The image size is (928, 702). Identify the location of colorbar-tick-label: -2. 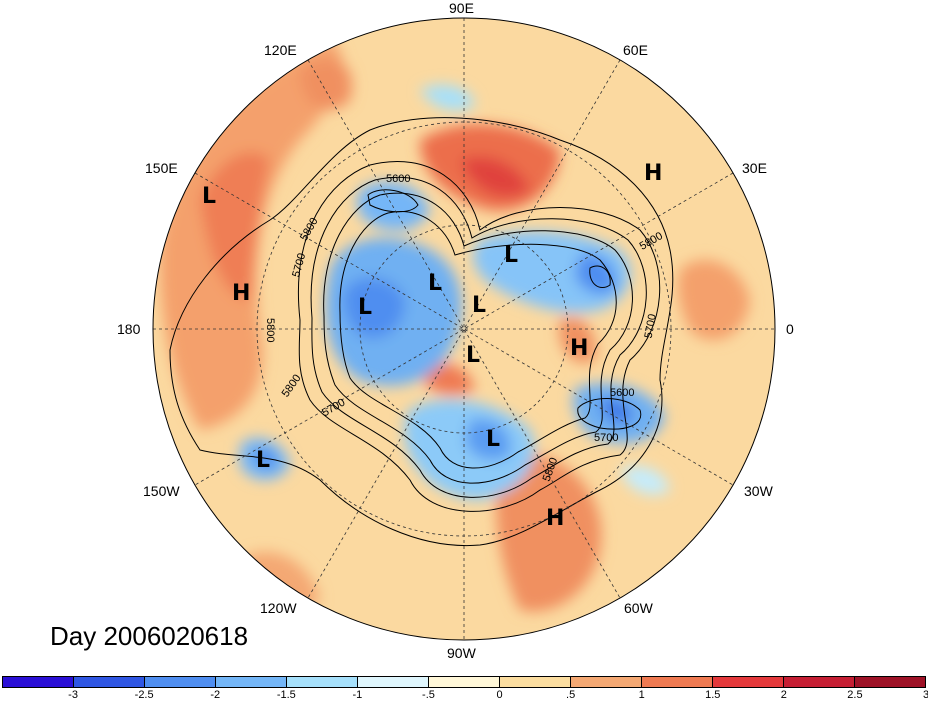
(215, 695).